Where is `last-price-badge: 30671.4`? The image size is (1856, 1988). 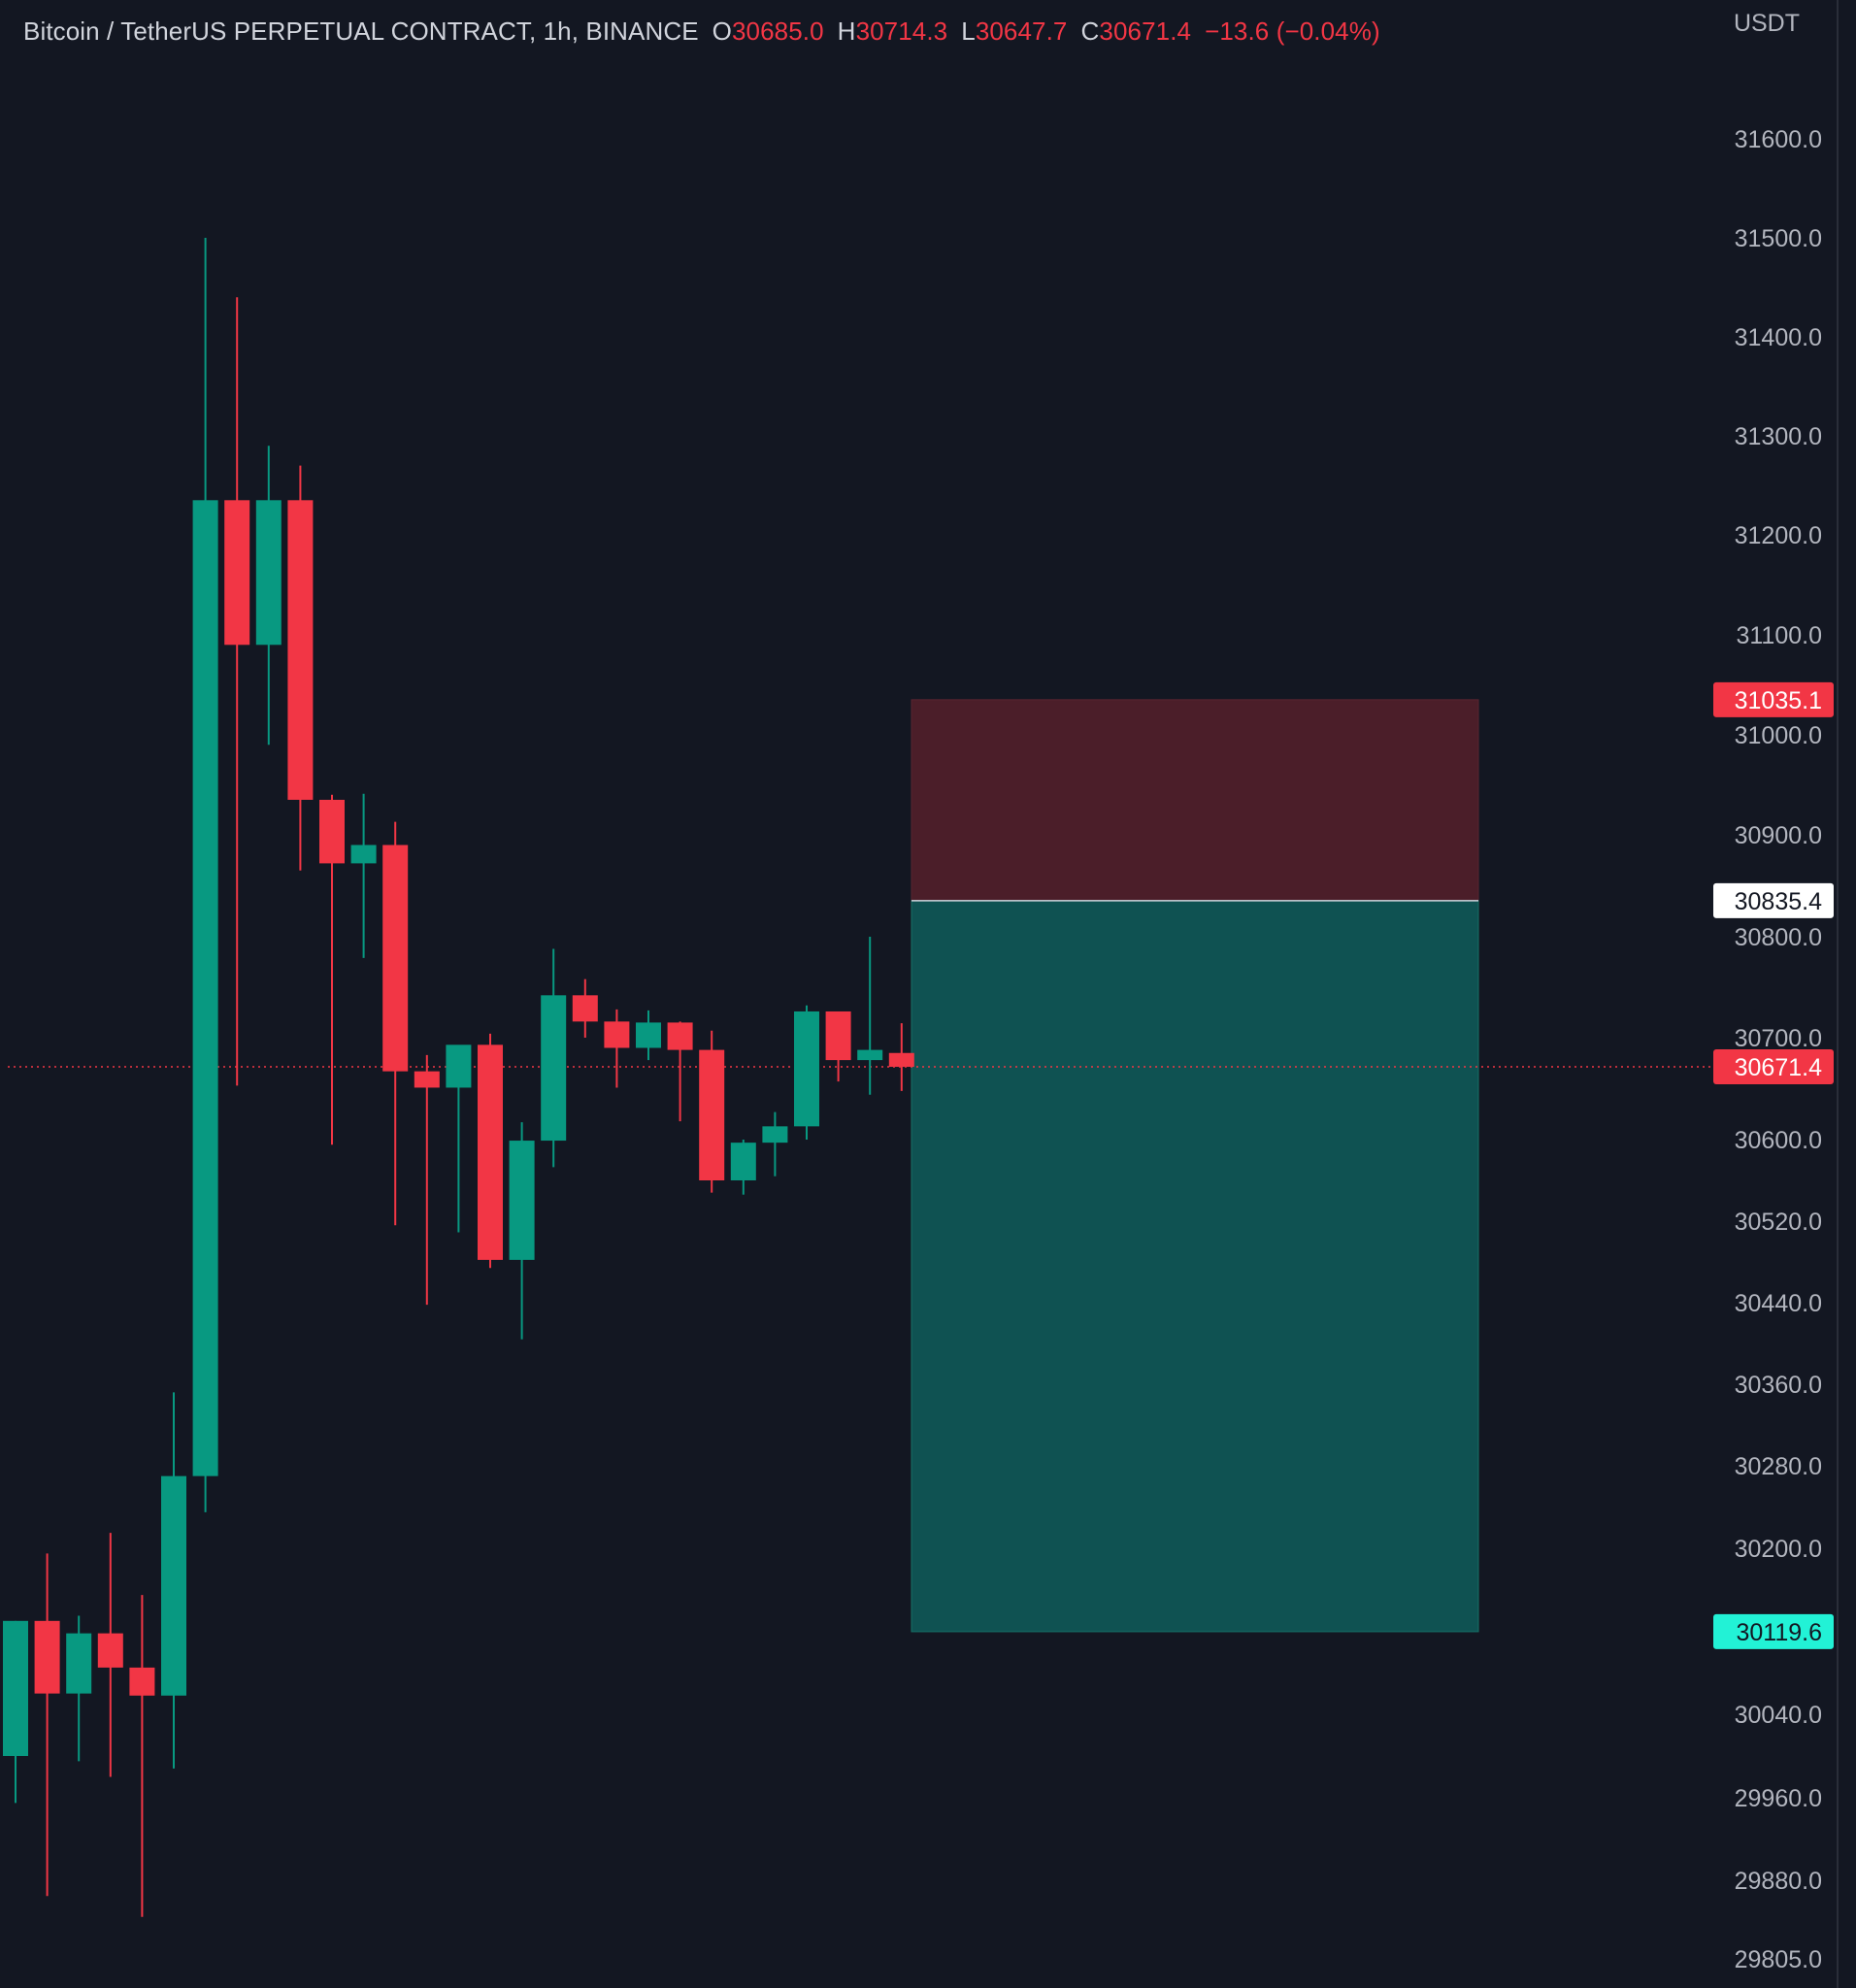 last-price-badge: 30671.4 is located at coordinates (1773, 1067).